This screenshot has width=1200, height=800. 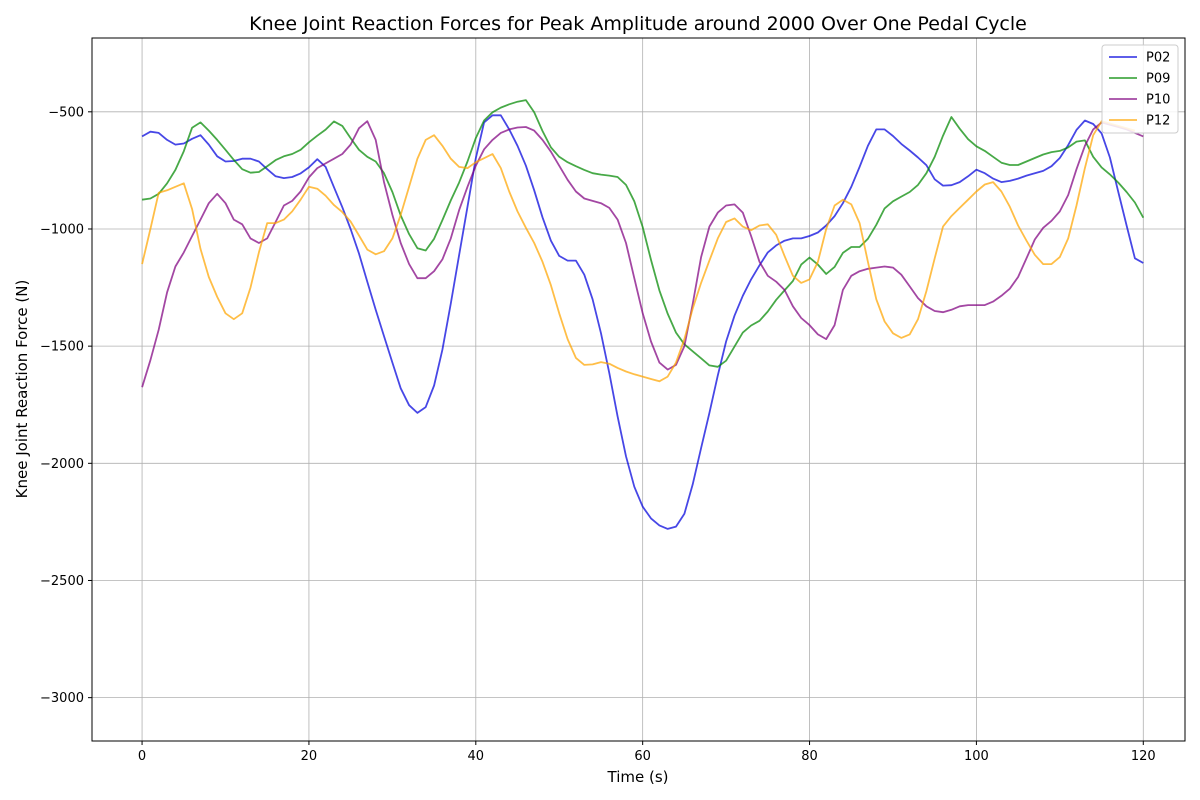 What do you see at coordinates (62, 464) in the screenshot?
I see `y-tick-label: −2000` at bounding box center [62, 464].